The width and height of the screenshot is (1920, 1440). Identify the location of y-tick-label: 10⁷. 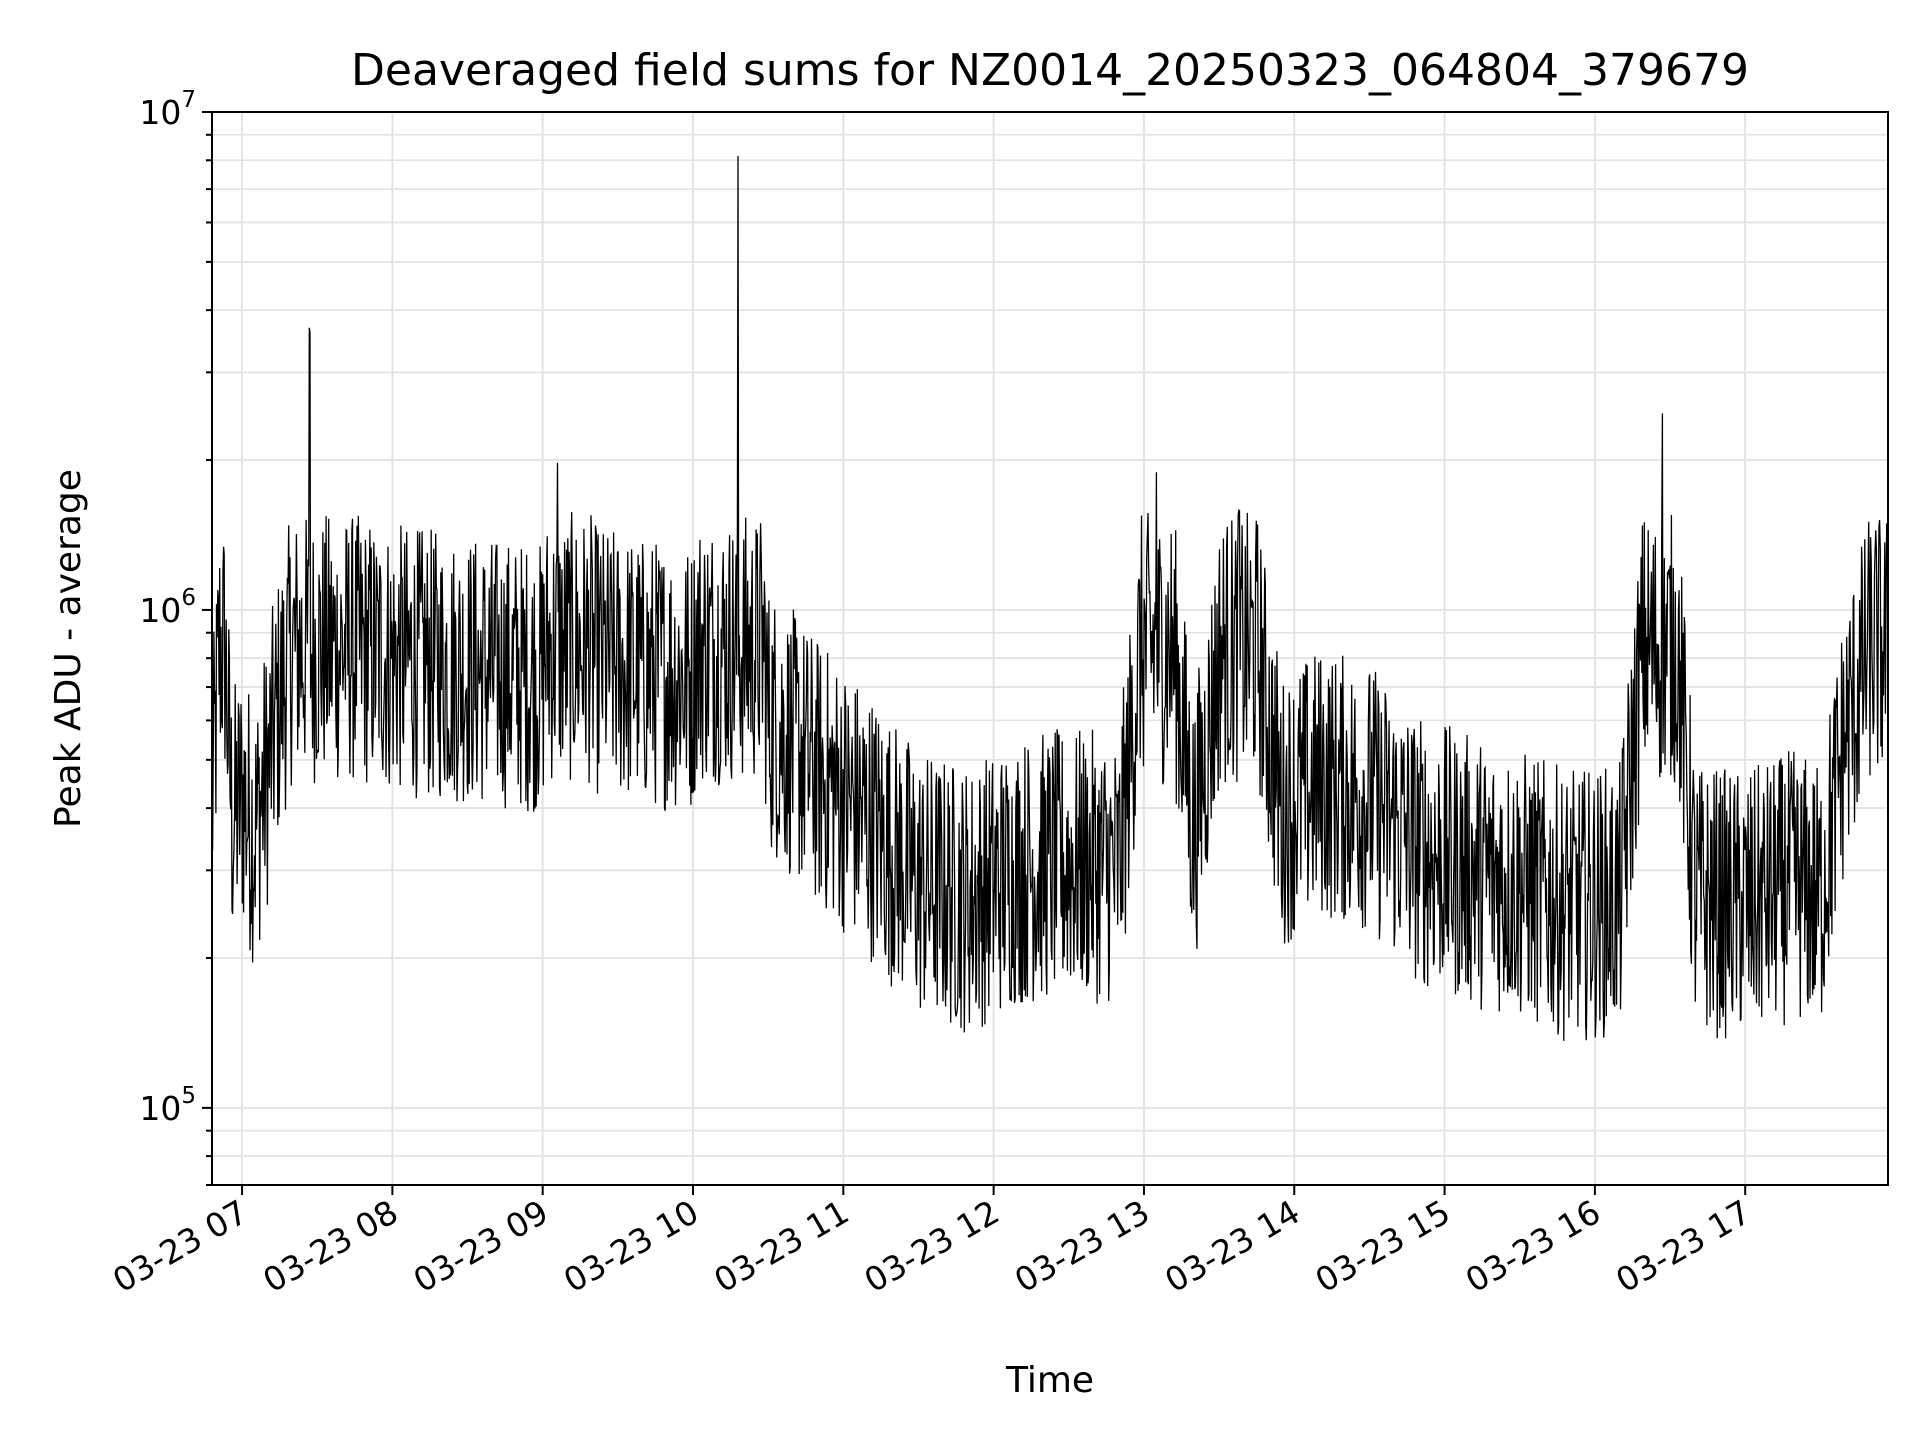
(167, 109).